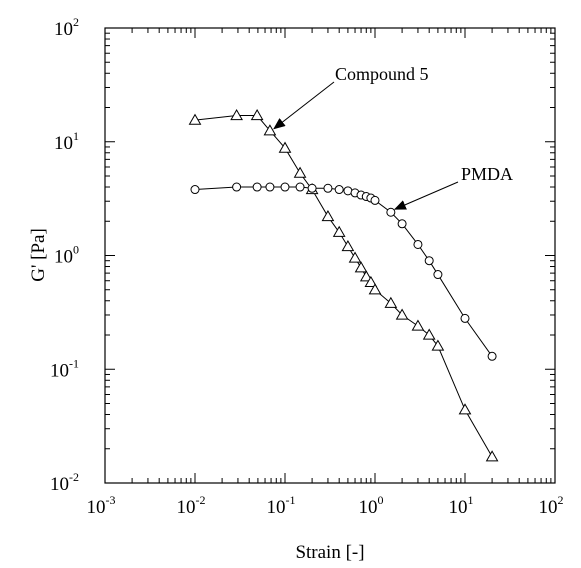 This screenshot has height=568, width=581. What do you see at coordinates (38, 255) in the screenshot?
I see `y-axis-label: G' [Pa]` at bounding box center [38, 255].